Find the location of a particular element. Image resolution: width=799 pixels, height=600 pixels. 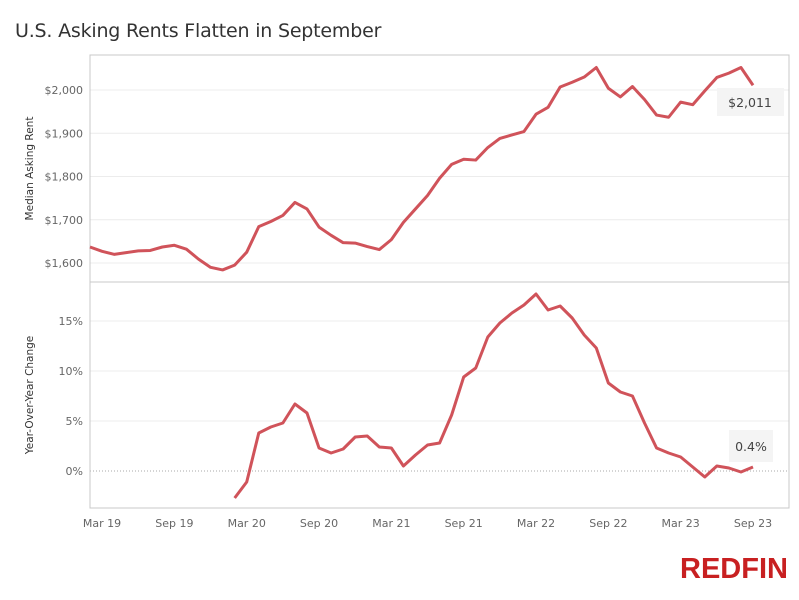

y-axis-title: Year-Over-Year Change is located at coordinates (30, 396).